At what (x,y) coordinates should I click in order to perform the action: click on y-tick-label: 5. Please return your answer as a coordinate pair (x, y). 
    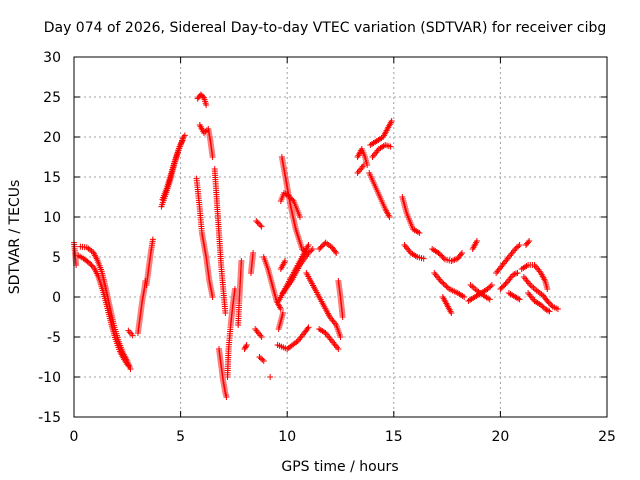
    Looking at the image, I should click on (56, 258).